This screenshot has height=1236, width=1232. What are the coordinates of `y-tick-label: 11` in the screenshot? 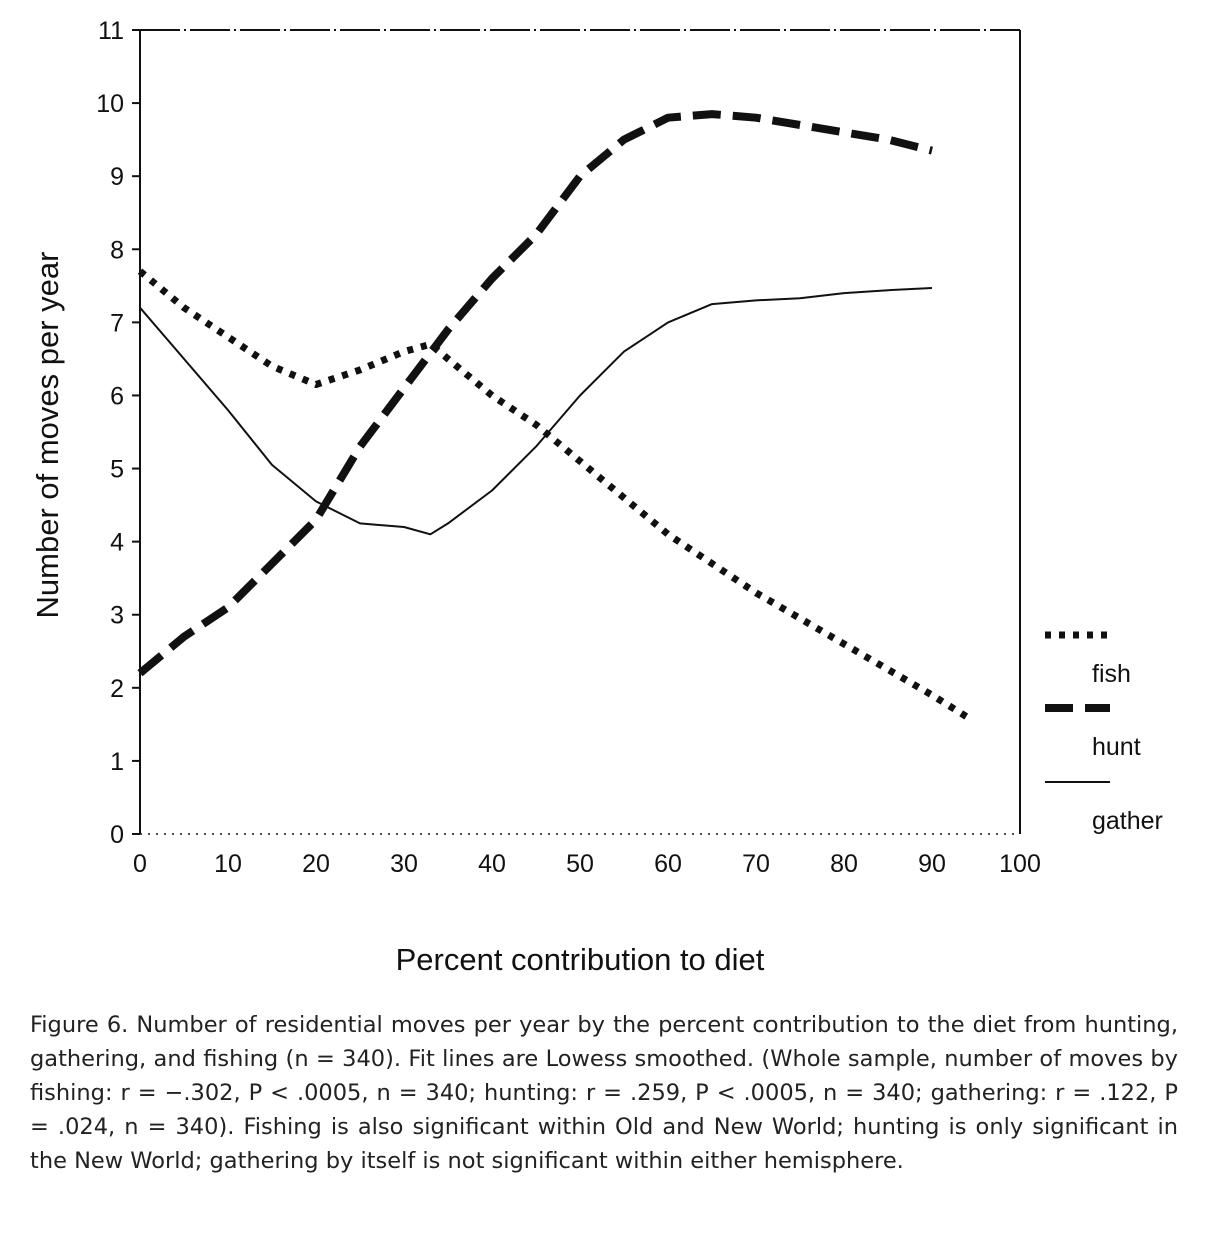 It's located at (111, 31).